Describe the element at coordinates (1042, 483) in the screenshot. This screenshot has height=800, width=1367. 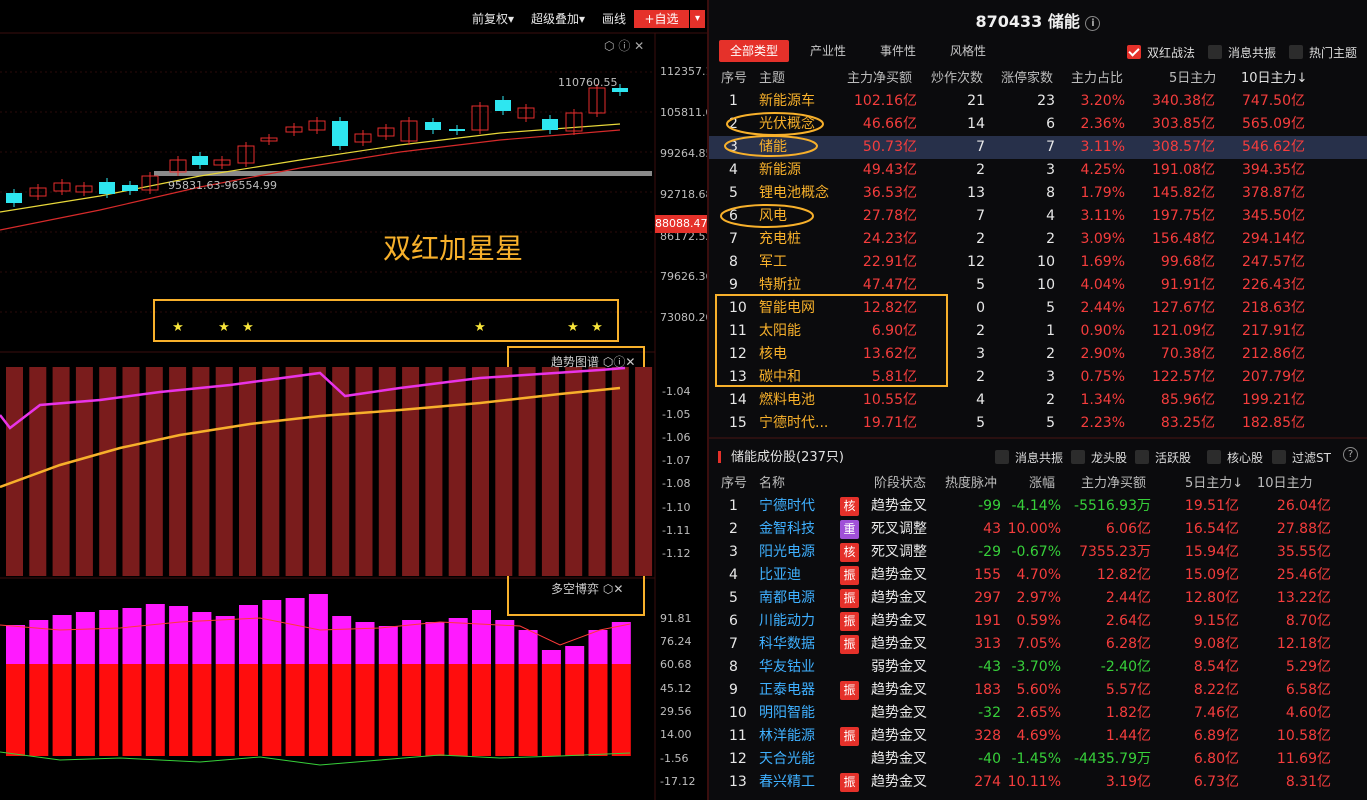
I see `stock-header-cell: 涨幅` at that location.